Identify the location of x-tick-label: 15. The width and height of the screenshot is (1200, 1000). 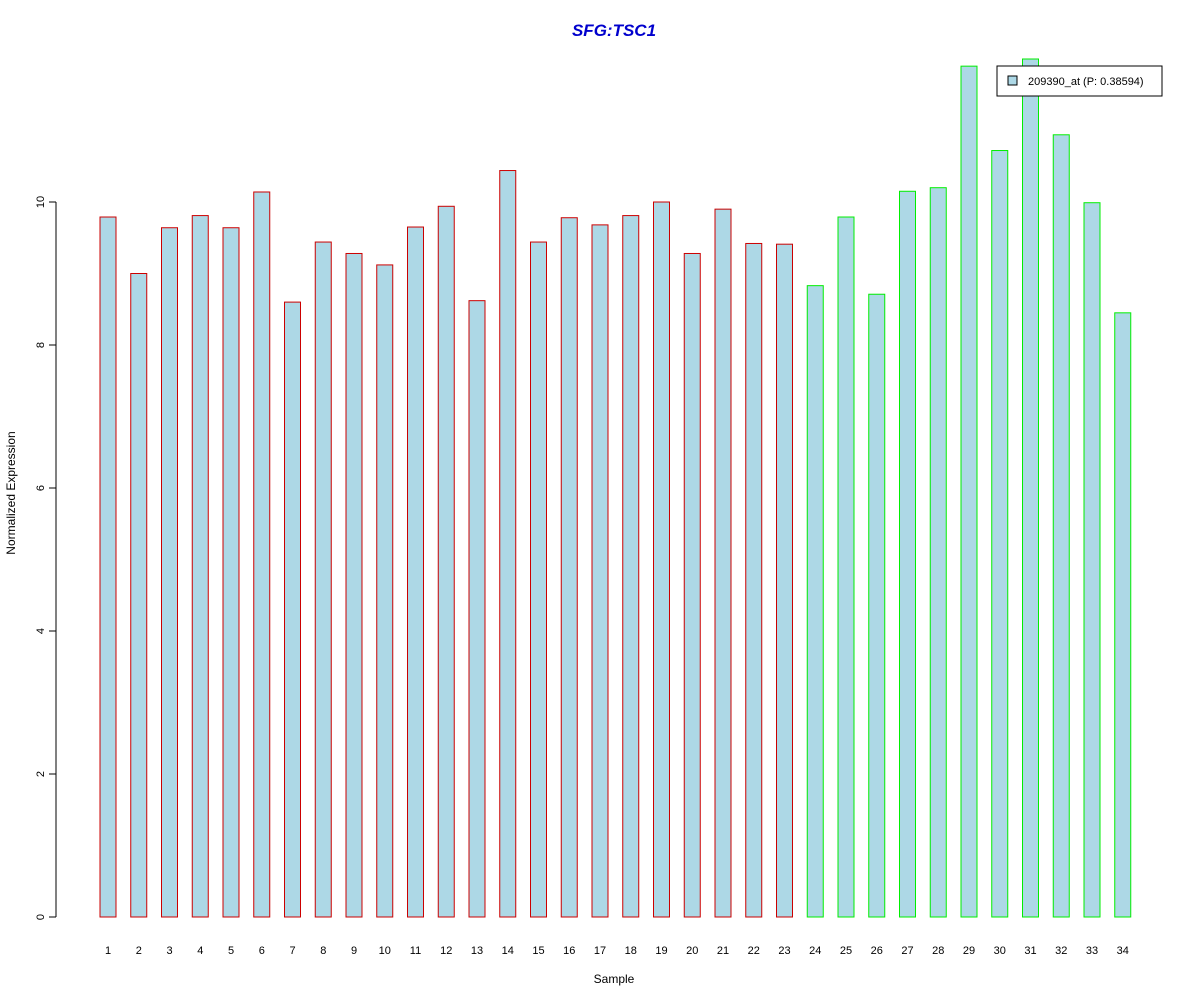
(538, 951).